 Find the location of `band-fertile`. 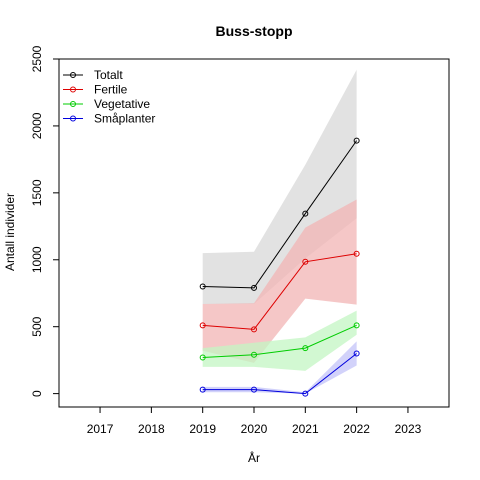

band-fertile is located at coordinates (279, 281).